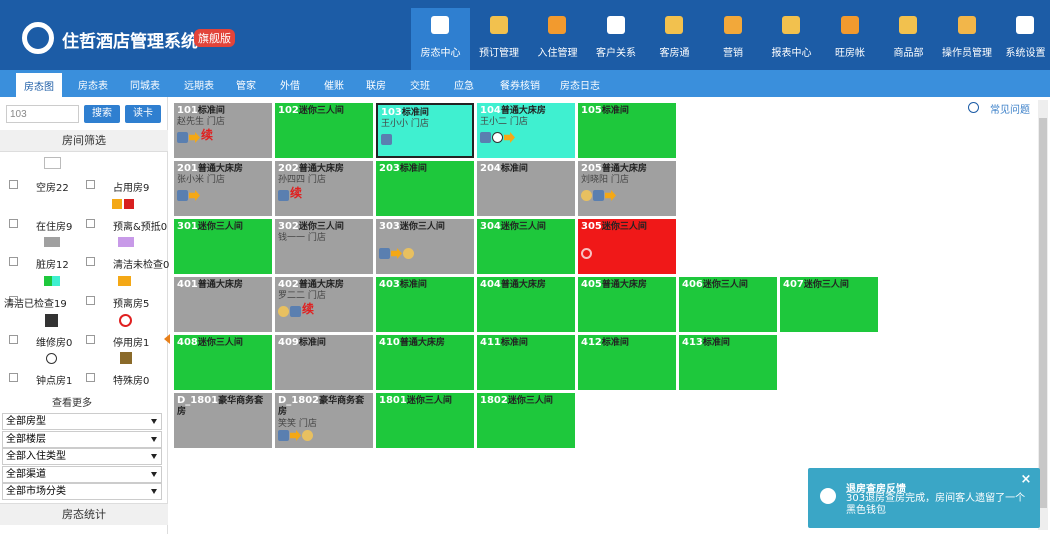 Image resolution: width=1050 pixels, height=534 pixels. I want to click on tab: 房态日志, so click(580, 86).